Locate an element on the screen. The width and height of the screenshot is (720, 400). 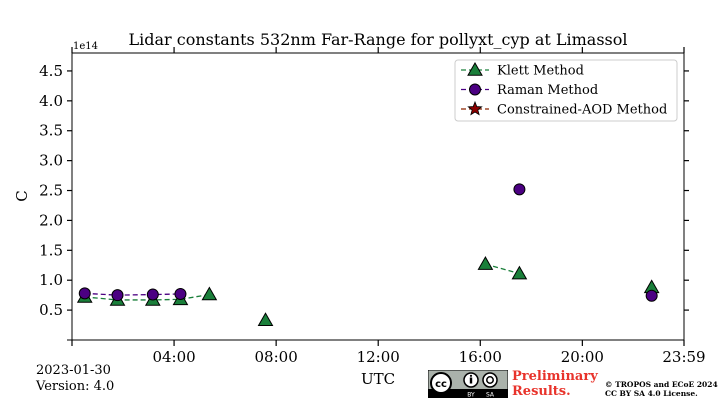
x-tick-label: 04:00 is located at coordinates (173, 357).